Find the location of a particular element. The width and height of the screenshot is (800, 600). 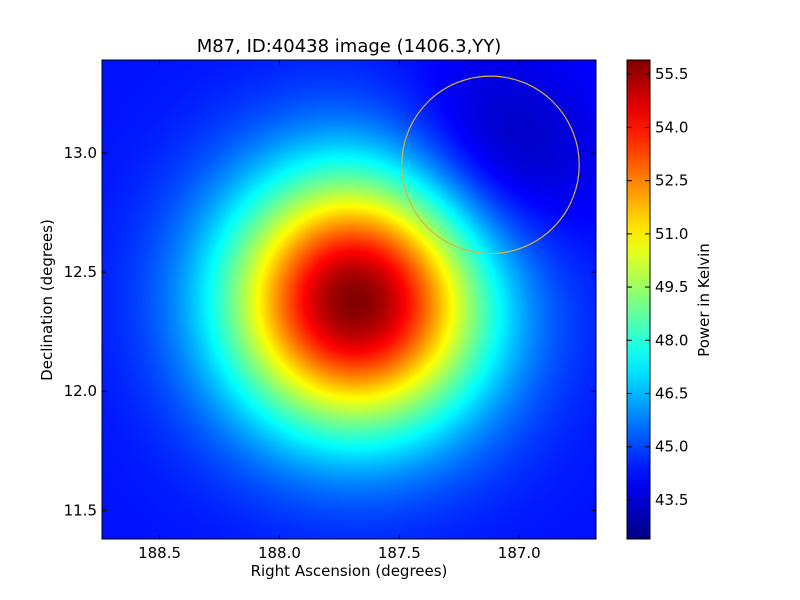

y-tick-label: 13.0 is located at coordinates (80, 153).